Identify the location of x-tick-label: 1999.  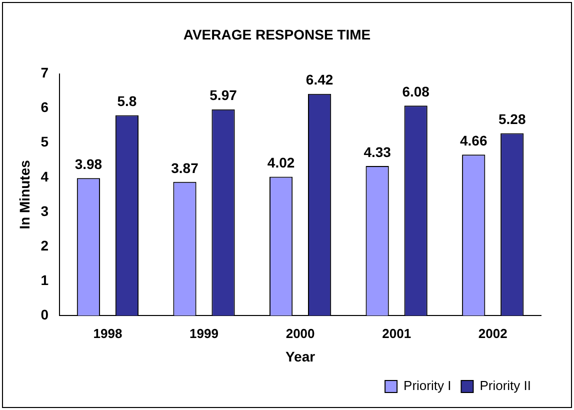
(204, 333).